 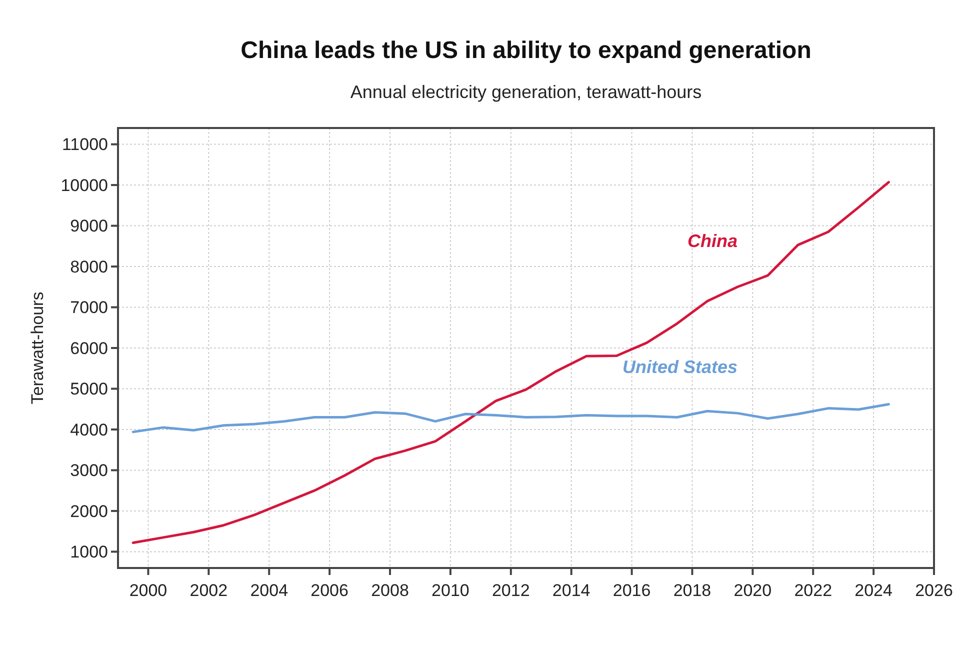 What do you see at coordinates (934, 590) in the screenshot?
I see `x-tick-label: 2026` at bounding box center [934, 590].